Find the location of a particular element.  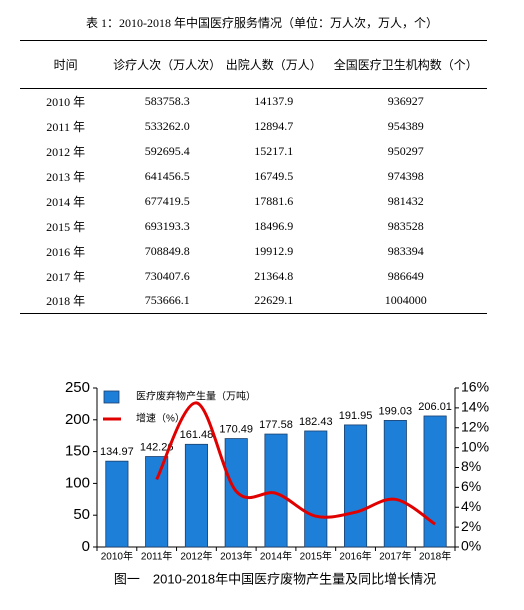

y2-tick-label: 14% is located at coordinates (475, 407).